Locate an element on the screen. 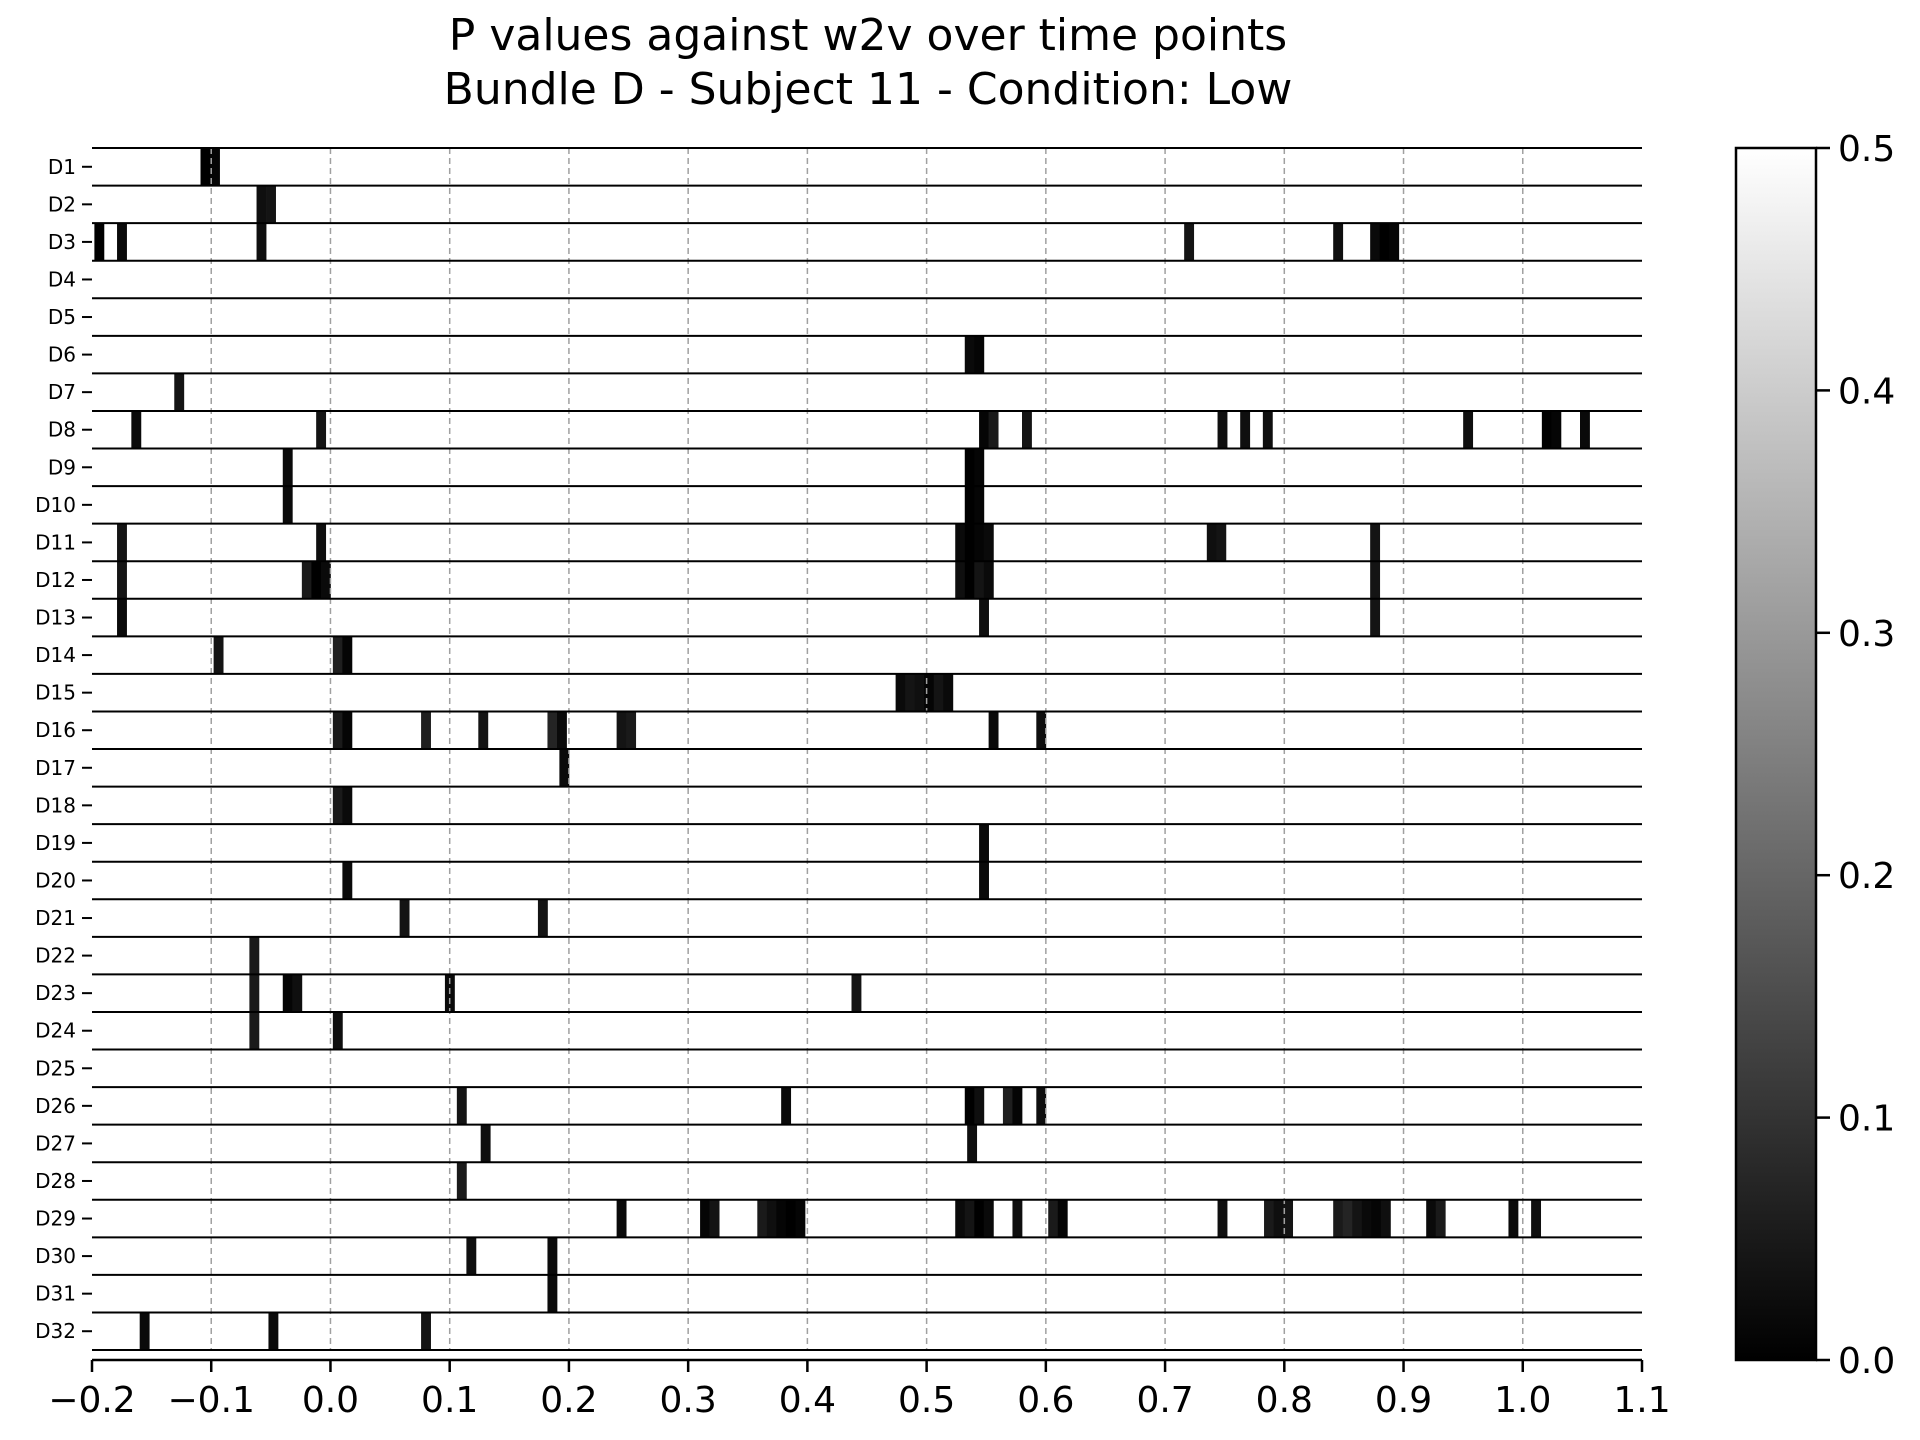  row-label-d13: D13 is located at coordinates (55, 618).